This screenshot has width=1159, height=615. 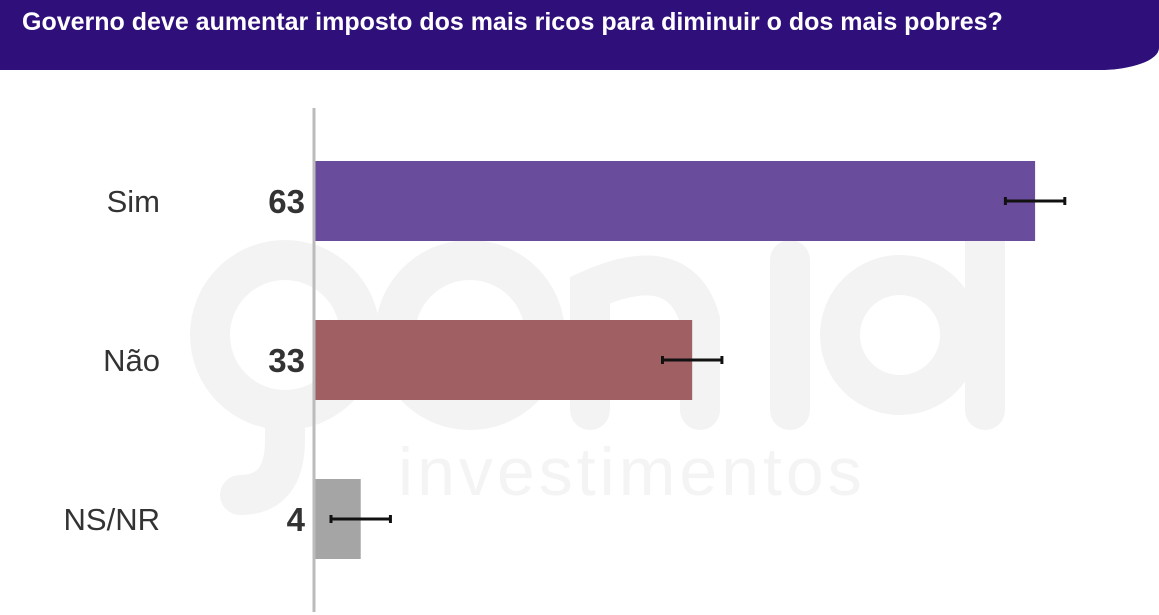 What do you see at coordinates (296, 519) in the screenshot?
I see `value-label: 4` at bounding box center [296, 519].